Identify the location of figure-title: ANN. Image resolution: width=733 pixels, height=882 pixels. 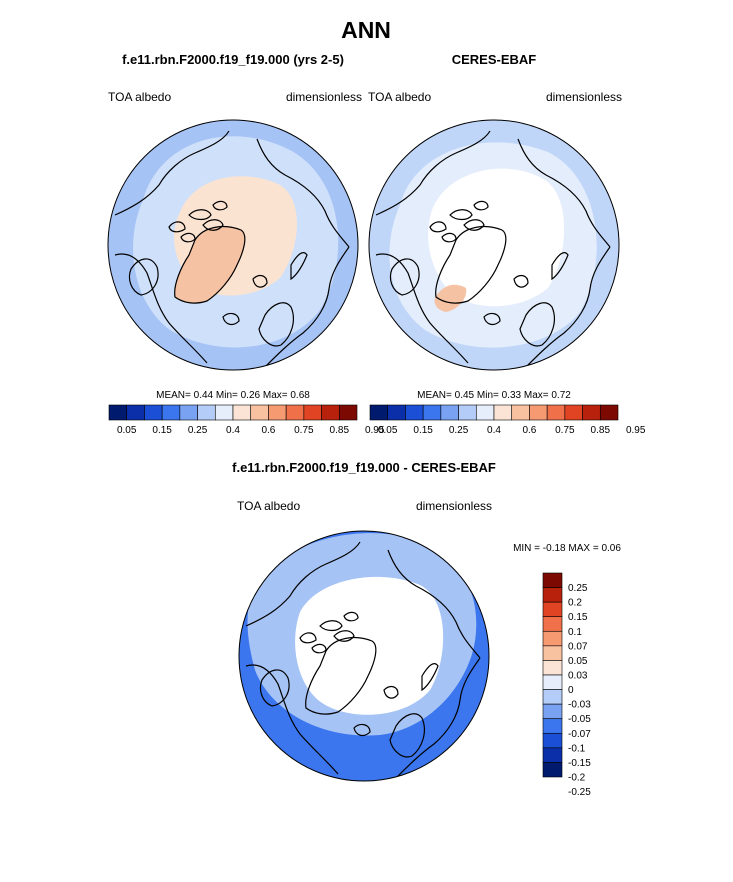
(366, 30).